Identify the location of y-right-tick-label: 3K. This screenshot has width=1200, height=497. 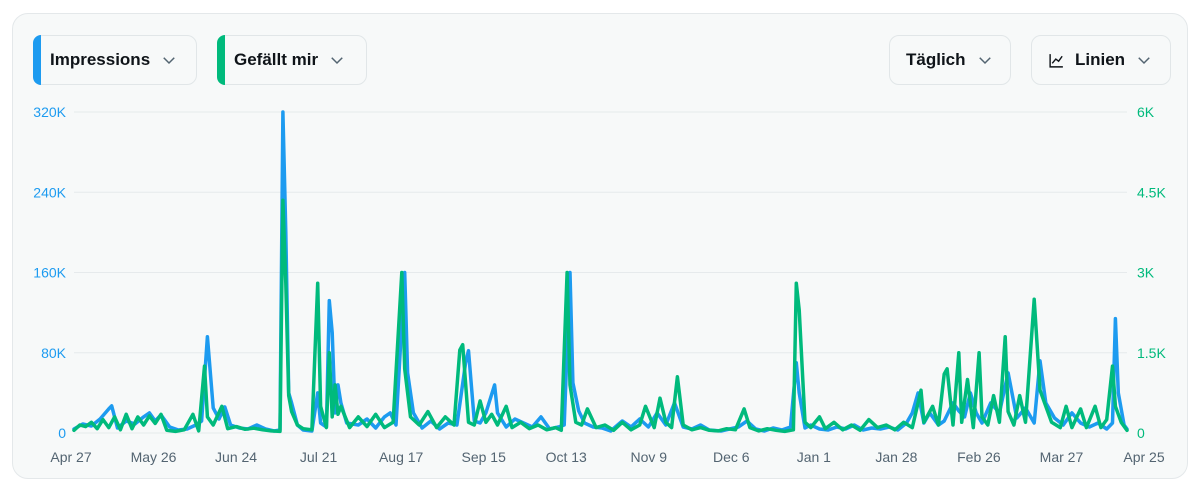
(1146, 273).